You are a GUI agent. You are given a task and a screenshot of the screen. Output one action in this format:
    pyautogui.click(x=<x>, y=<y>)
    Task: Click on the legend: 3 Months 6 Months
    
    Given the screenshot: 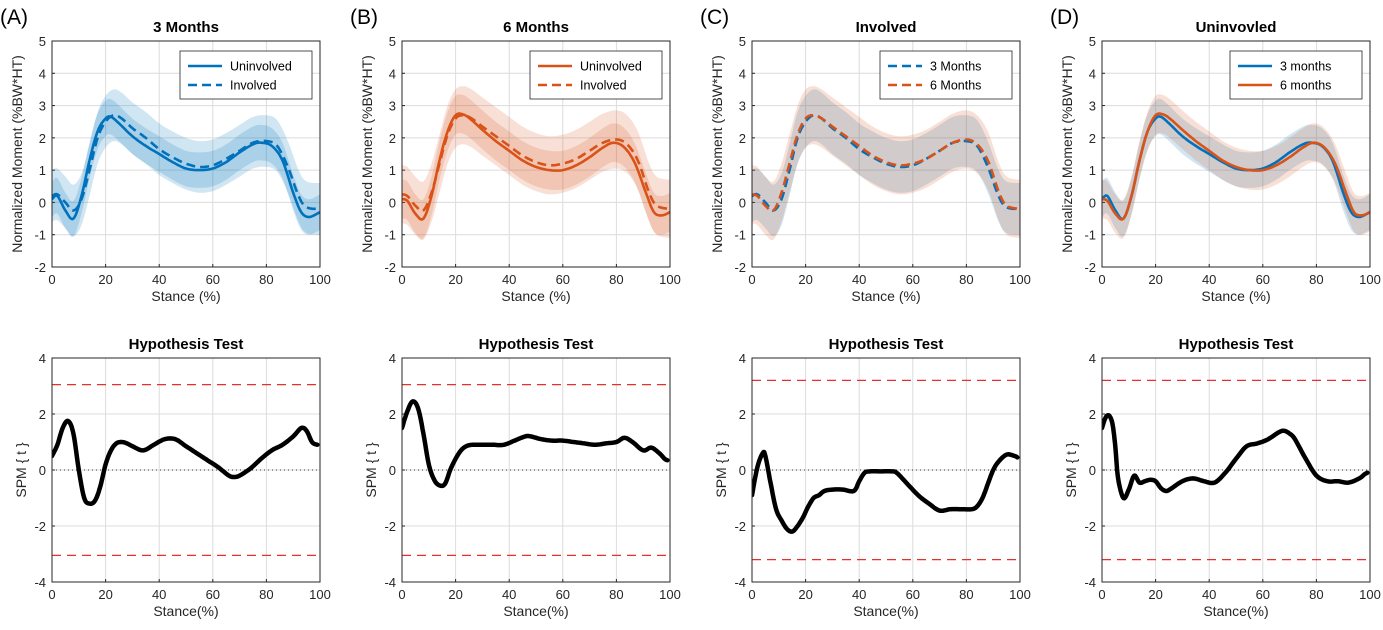 What is the action you would take?
    pyautogui.click(x=946, y=75)
    